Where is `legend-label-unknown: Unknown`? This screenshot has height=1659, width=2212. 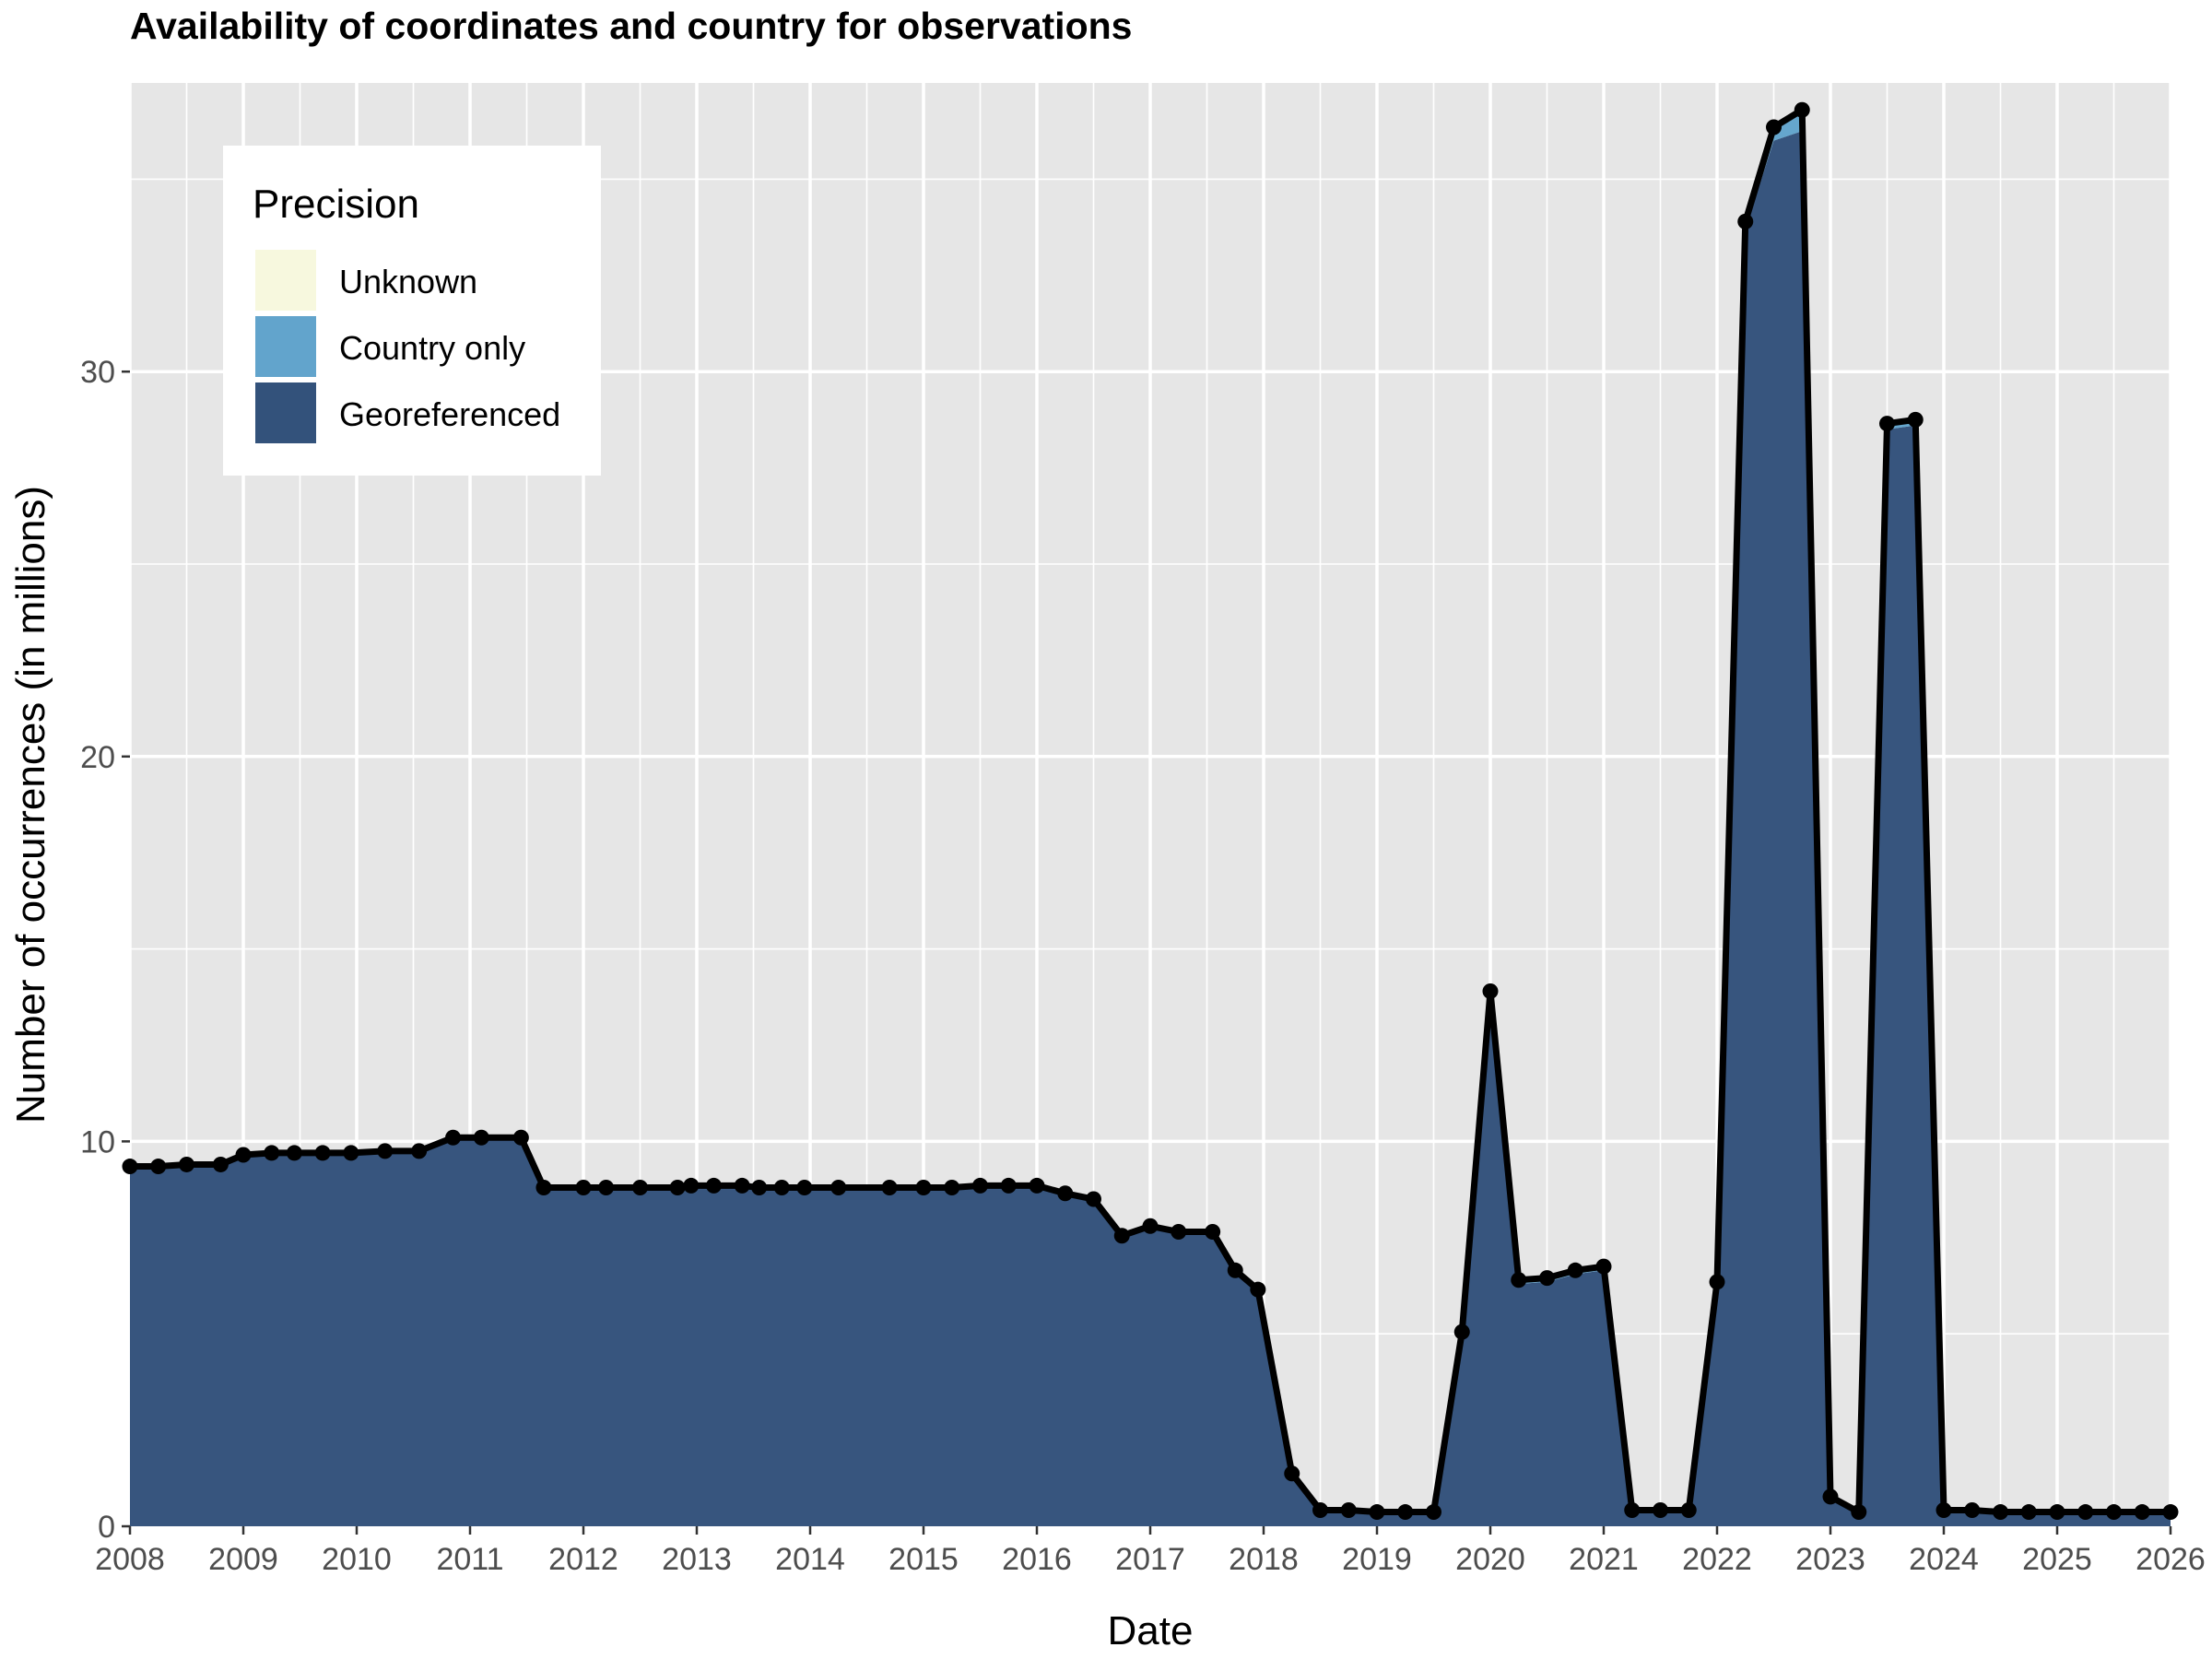
legend-label-unknown: Unknown is located at coordinates (408, 281).